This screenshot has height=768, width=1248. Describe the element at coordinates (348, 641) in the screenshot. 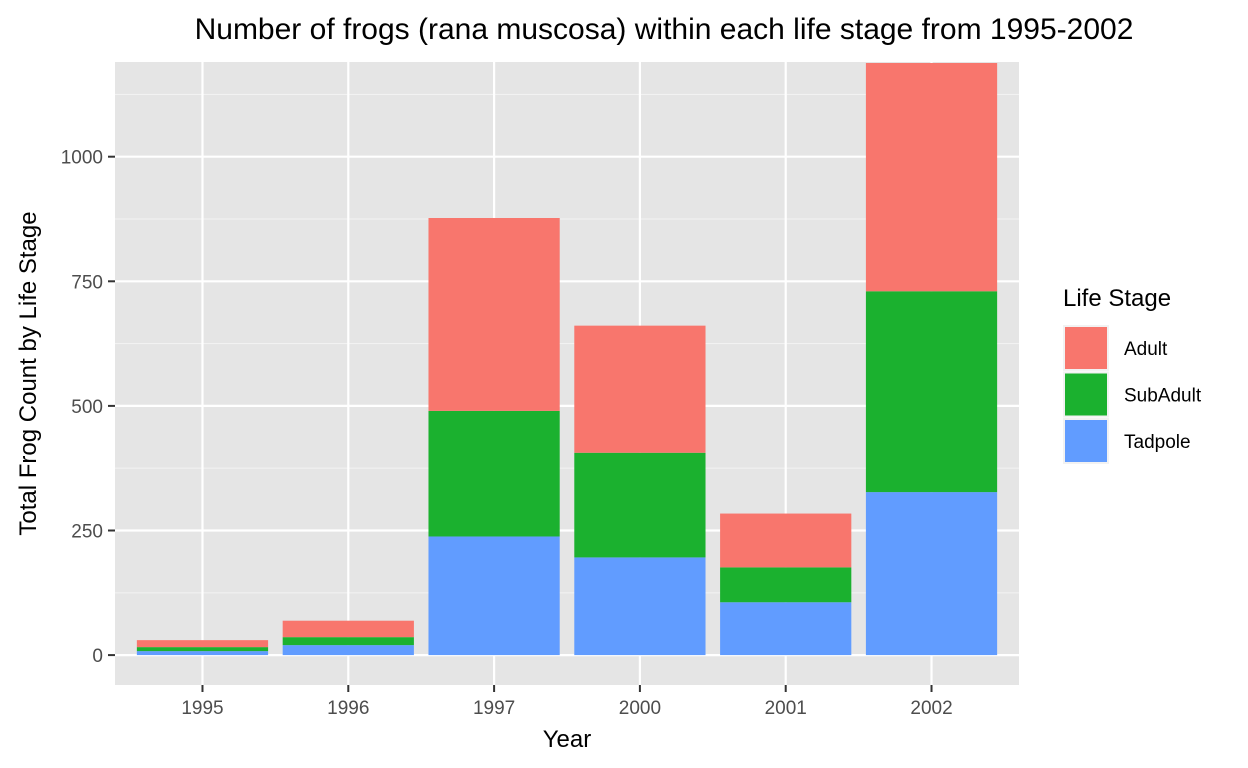

I see `bar-subadult-1996` at that location.